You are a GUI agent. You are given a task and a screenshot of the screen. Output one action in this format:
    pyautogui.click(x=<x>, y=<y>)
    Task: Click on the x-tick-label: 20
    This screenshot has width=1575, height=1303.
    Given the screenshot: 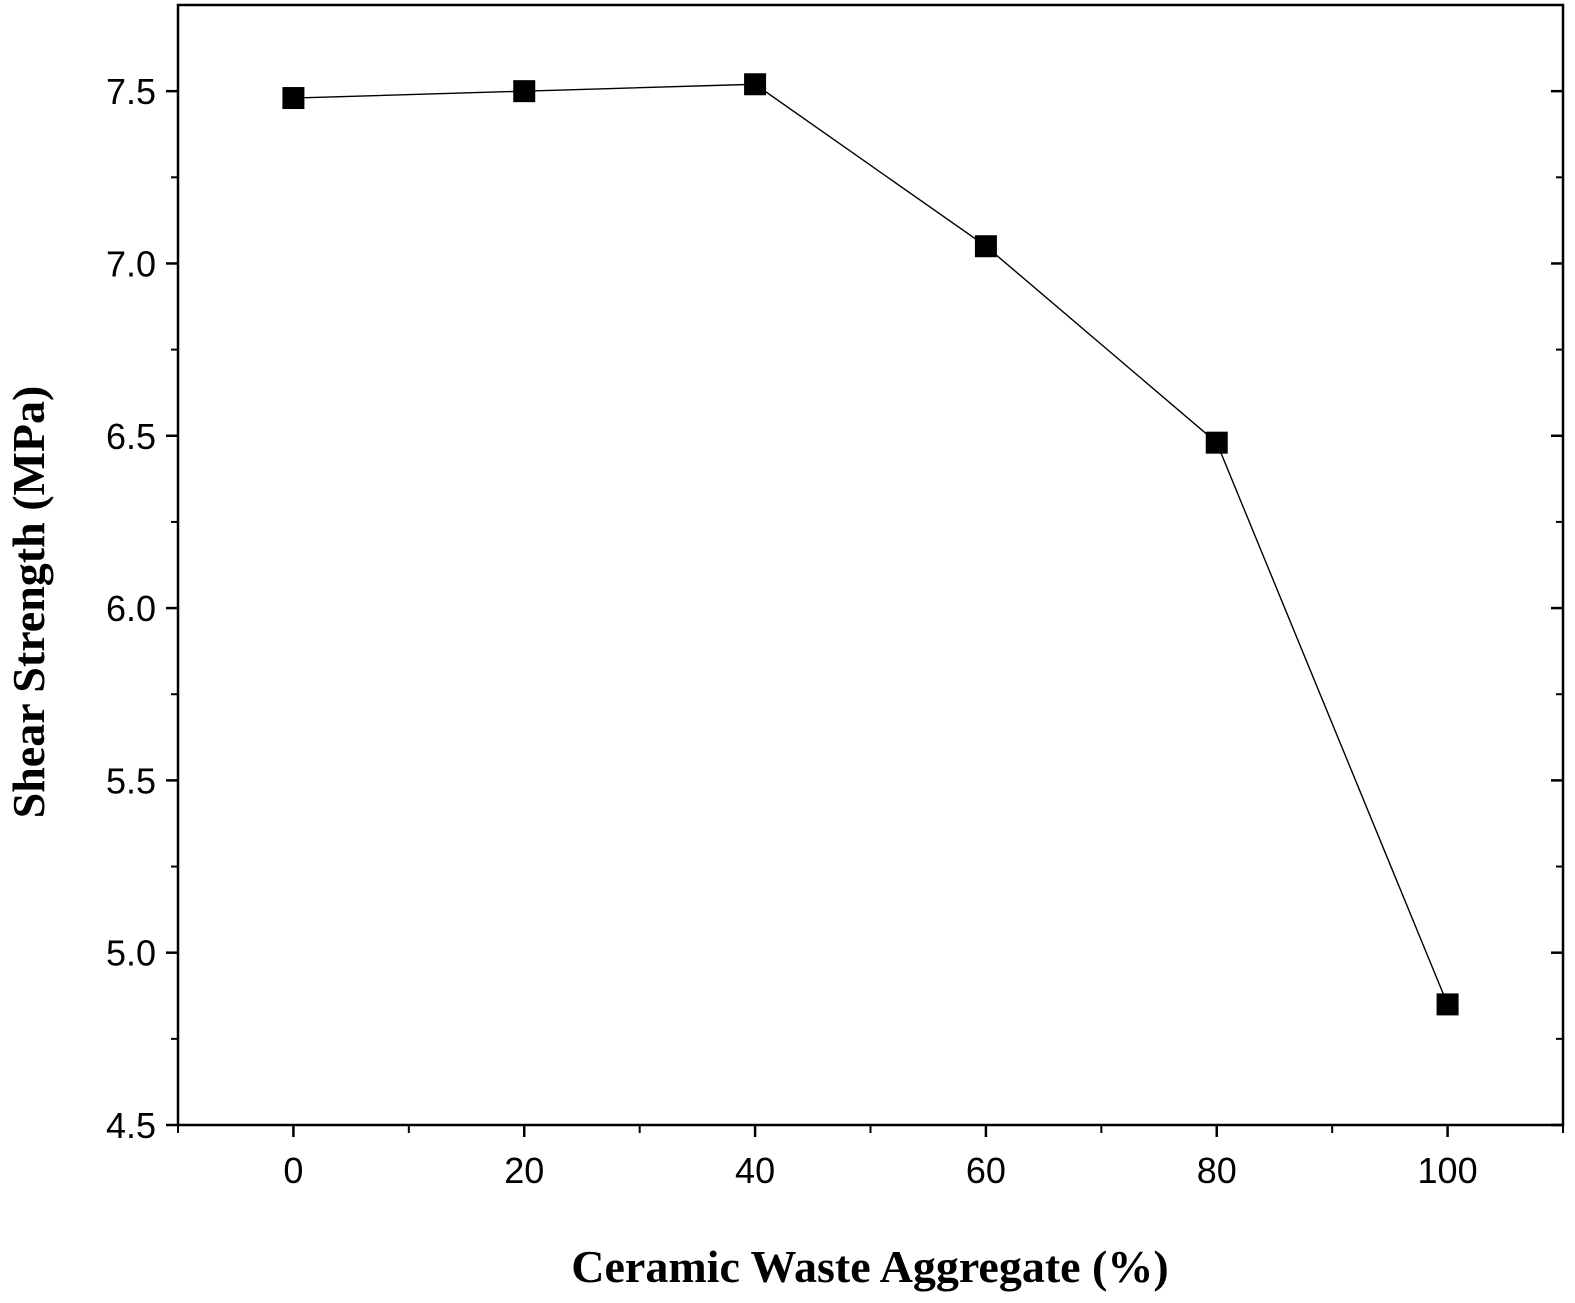 What is the action you would take?
    pyautogui.click(x=524, y=1170)
    